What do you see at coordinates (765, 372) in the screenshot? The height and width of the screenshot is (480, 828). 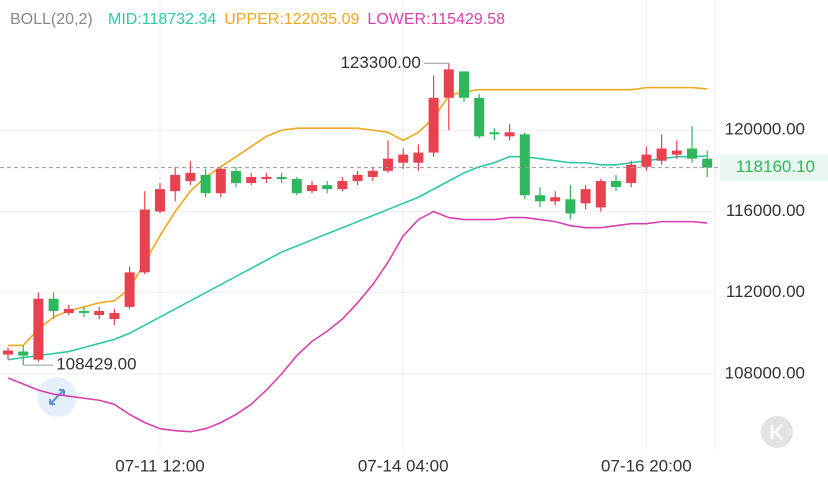 I see `y-tick-label: 108000.00` at bounding box center [765, 372].